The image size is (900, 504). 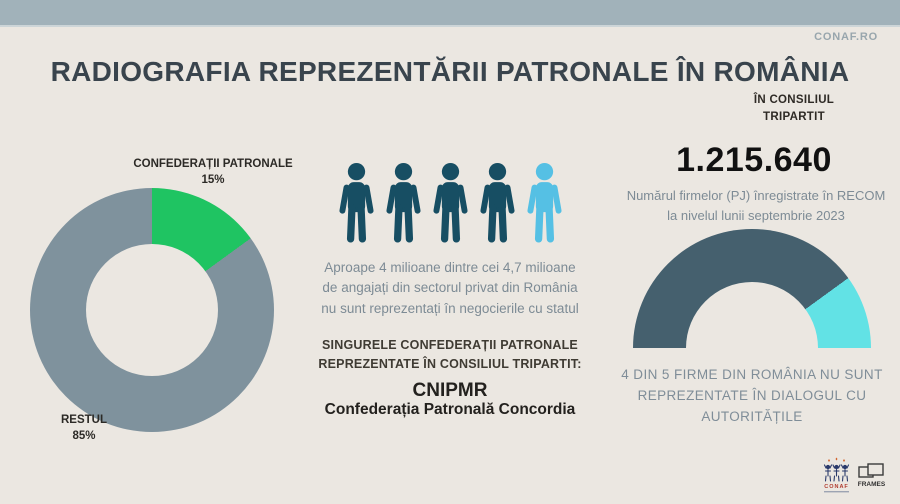 I want to click on firms-count: 1.215.640, so click(x=754, y=160).